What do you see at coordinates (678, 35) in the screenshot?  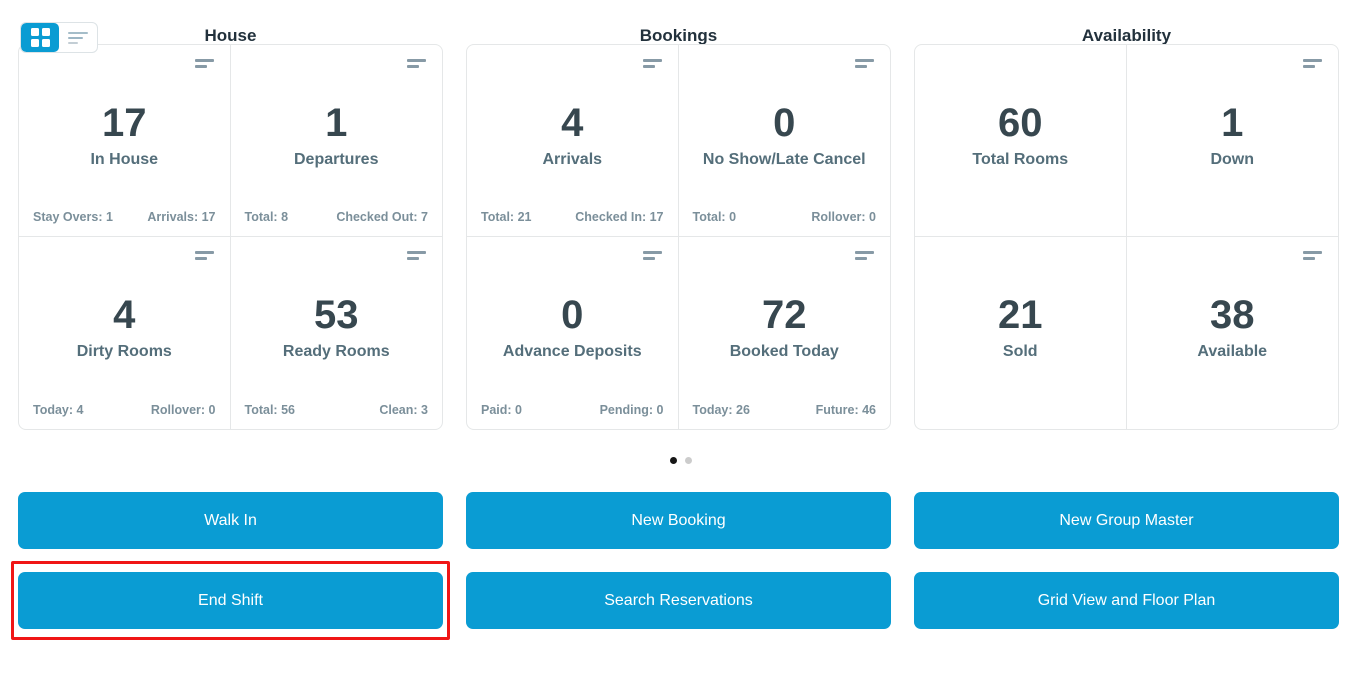 I see `section-title-bookings: Bookings` at bounding box center [678, 35].